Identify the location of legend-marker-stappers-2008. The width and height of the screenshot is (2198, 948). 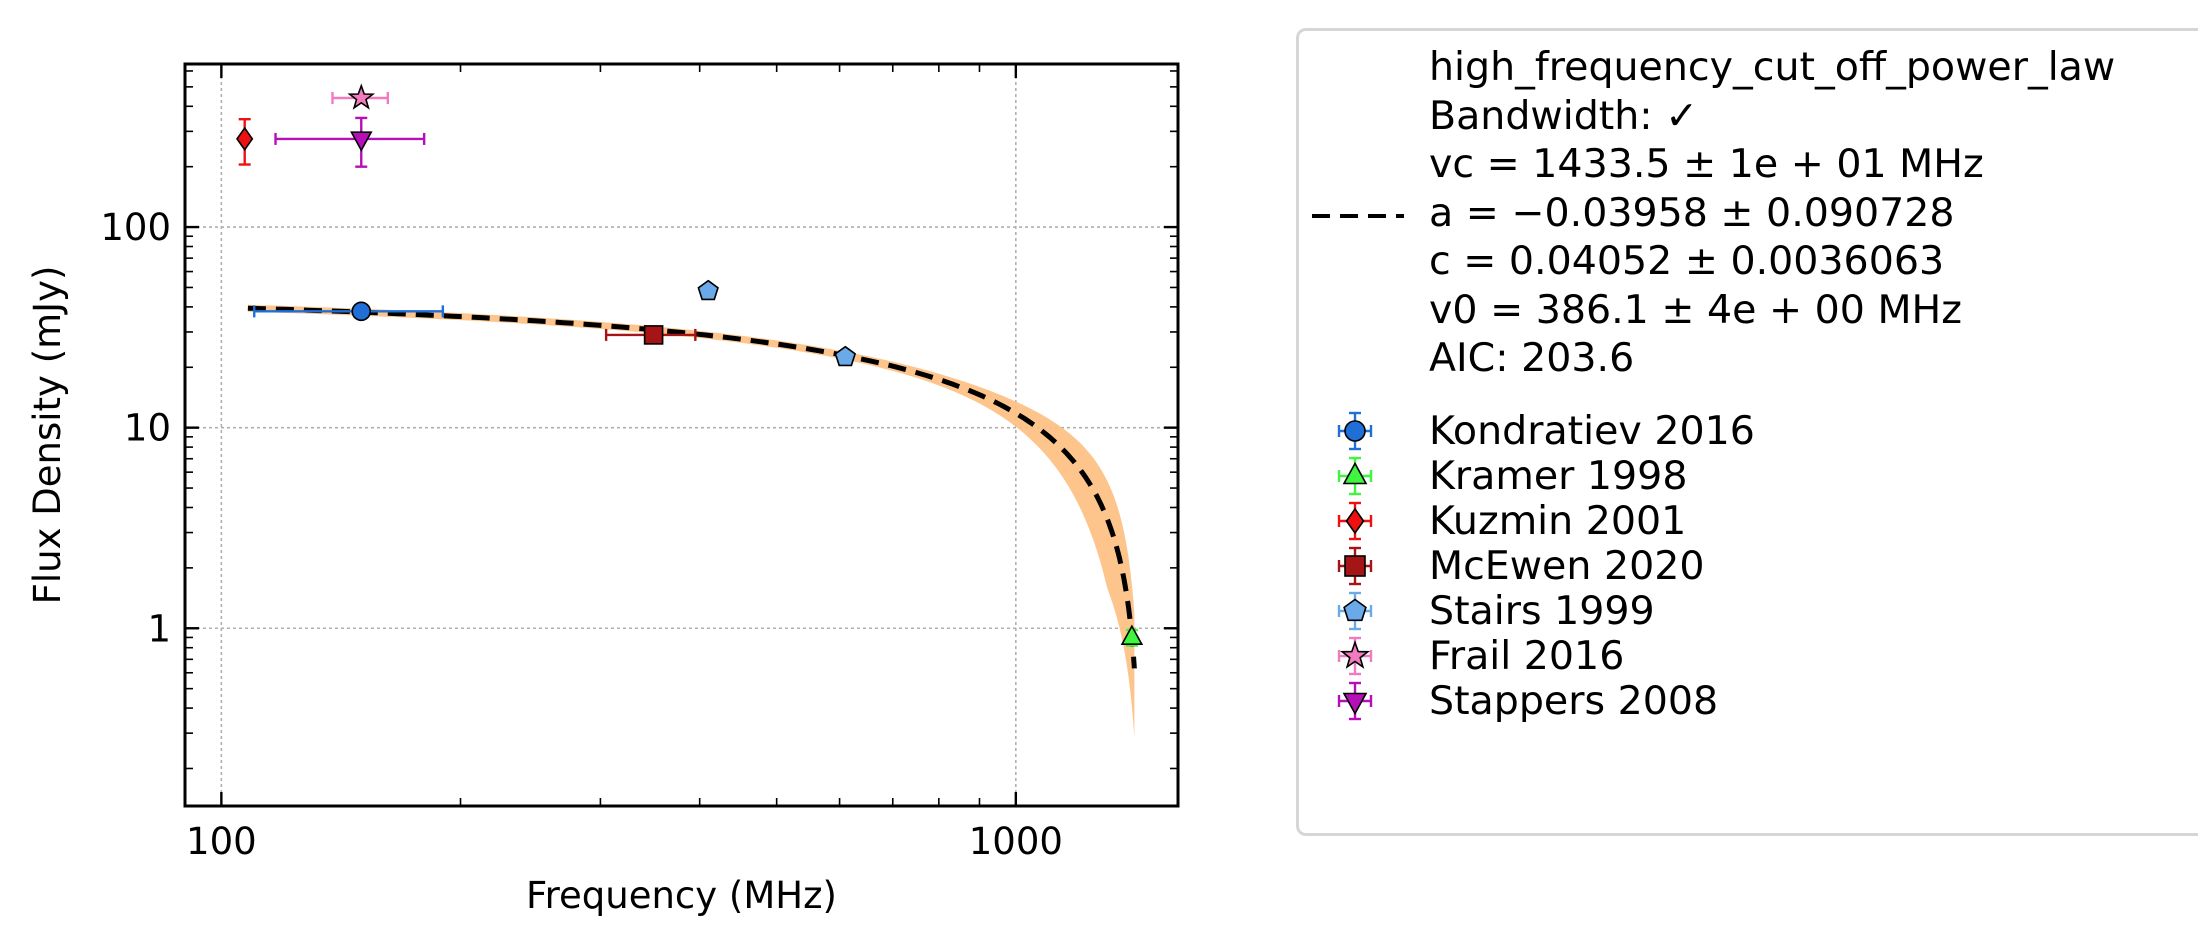
(1355, 701).